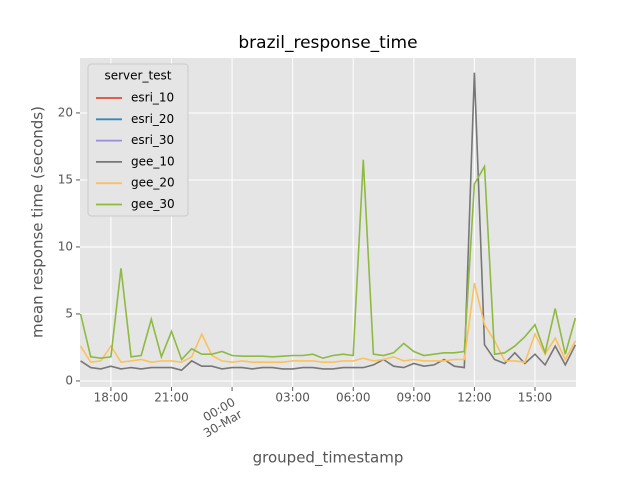  Describe the element at coordinates (153, 183) in the screenshot. I see `legend-label: gee_20` at that location.